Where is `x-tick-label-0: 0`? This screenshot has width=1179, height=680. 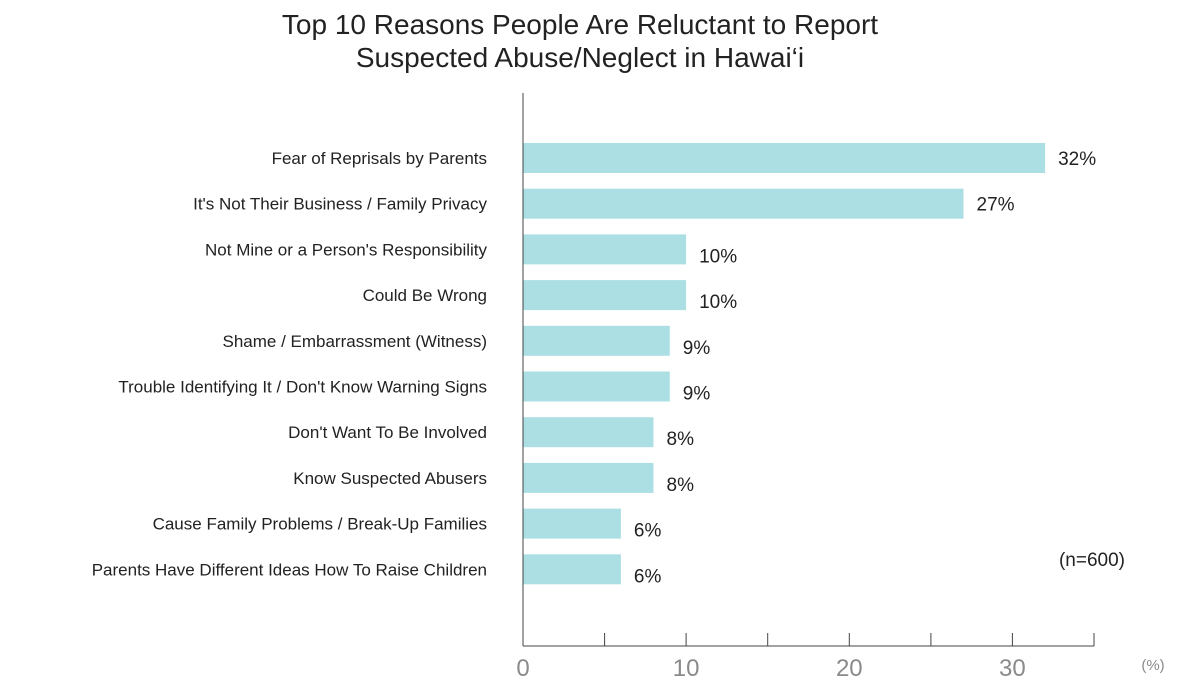 x-tick-label-0: 0 is located at coordinates (522, 667).